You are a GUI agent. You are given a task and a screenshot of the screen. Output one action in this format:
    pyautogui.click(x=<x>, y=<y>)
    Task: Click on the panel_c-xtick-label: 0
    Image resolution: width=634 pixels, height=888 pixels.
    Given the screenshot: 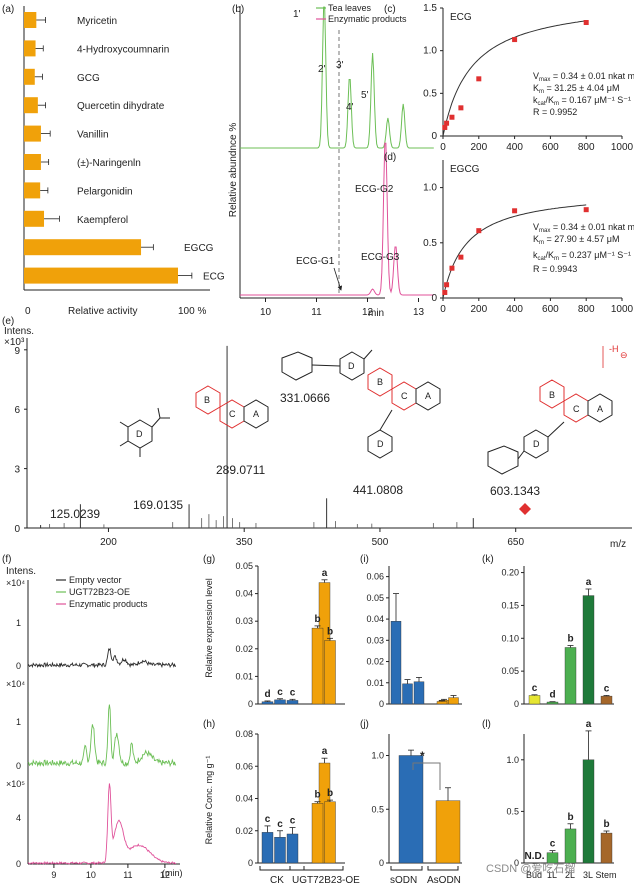 What is the action you would take?
    pyautogui.click(x=443, y=147)
    